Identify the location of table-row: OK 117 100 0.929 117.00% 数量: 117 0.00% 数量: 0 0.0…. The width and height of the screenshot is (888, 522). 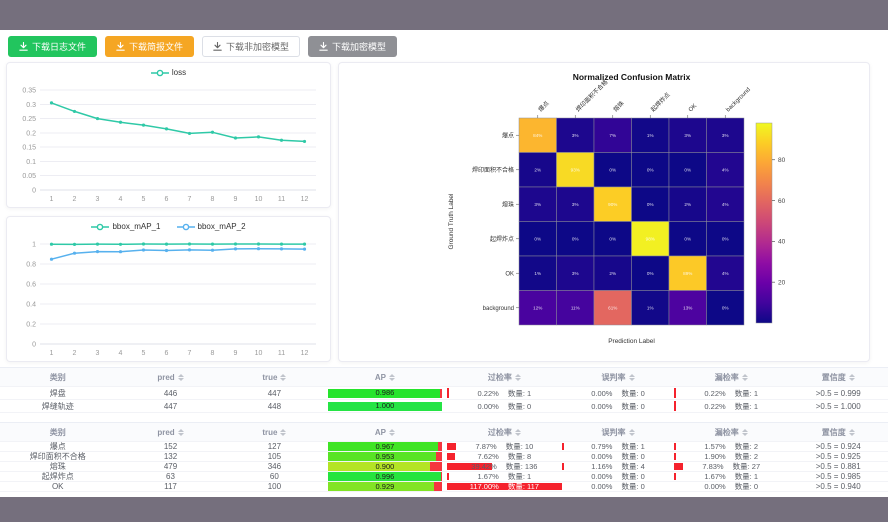
(444, 487).